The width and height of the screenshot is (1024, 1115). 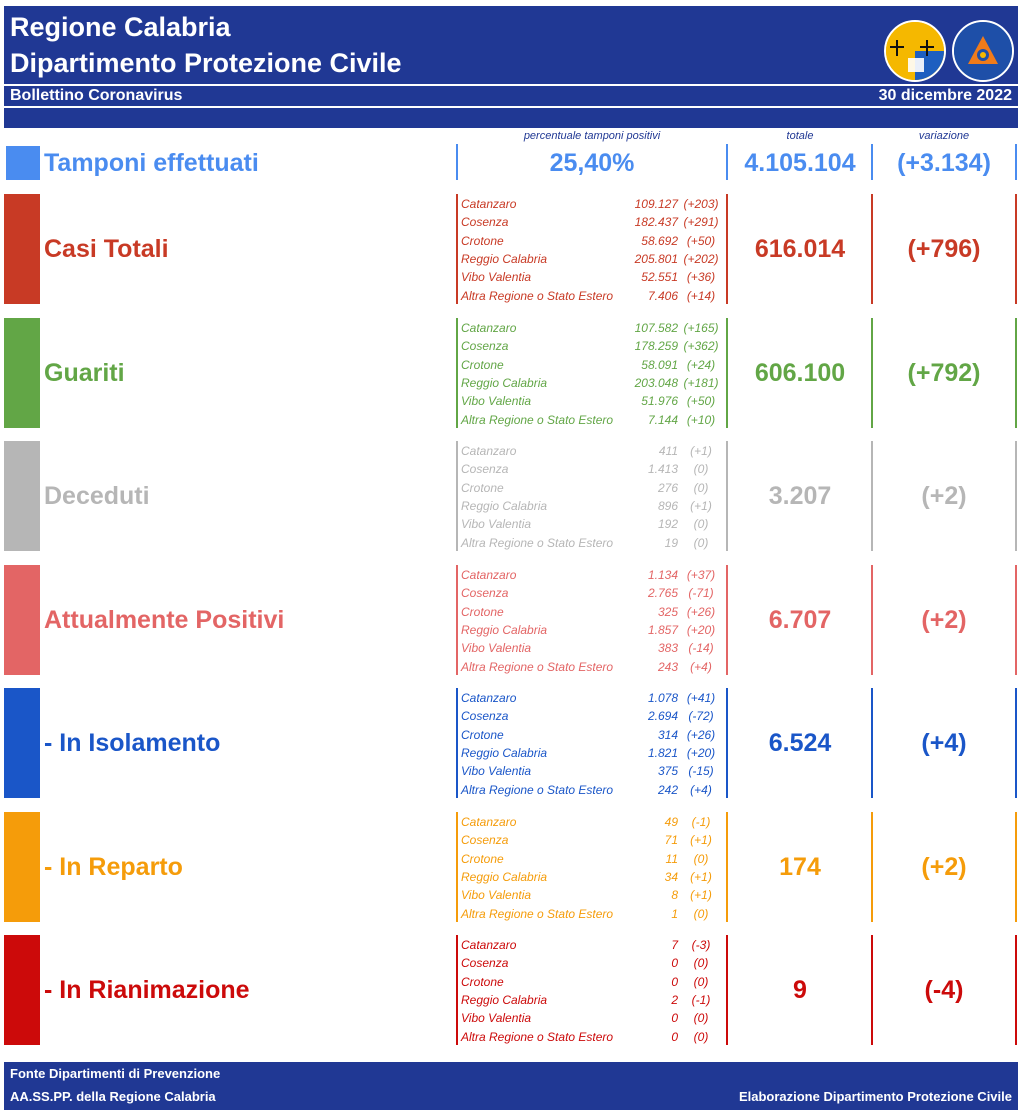 I want to click on isolamento-province-value: 375, so click(x=667, y=771).